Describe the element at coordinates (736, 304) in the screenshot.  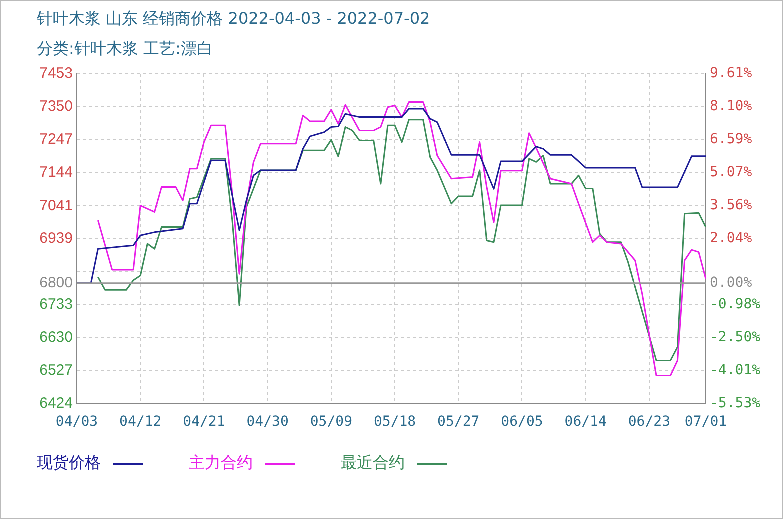
I see `y2-tick-label: -0.98%` at that location.